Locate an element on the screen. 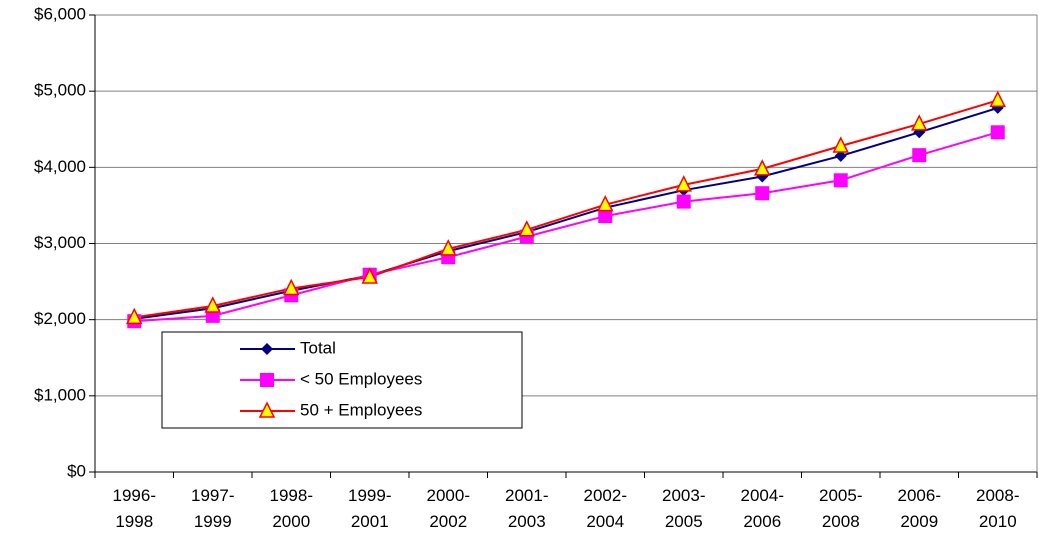 Image resolution: width=1039 pixels, height=537 pixels. legend-label: Total is located at coordinates (318, 347).